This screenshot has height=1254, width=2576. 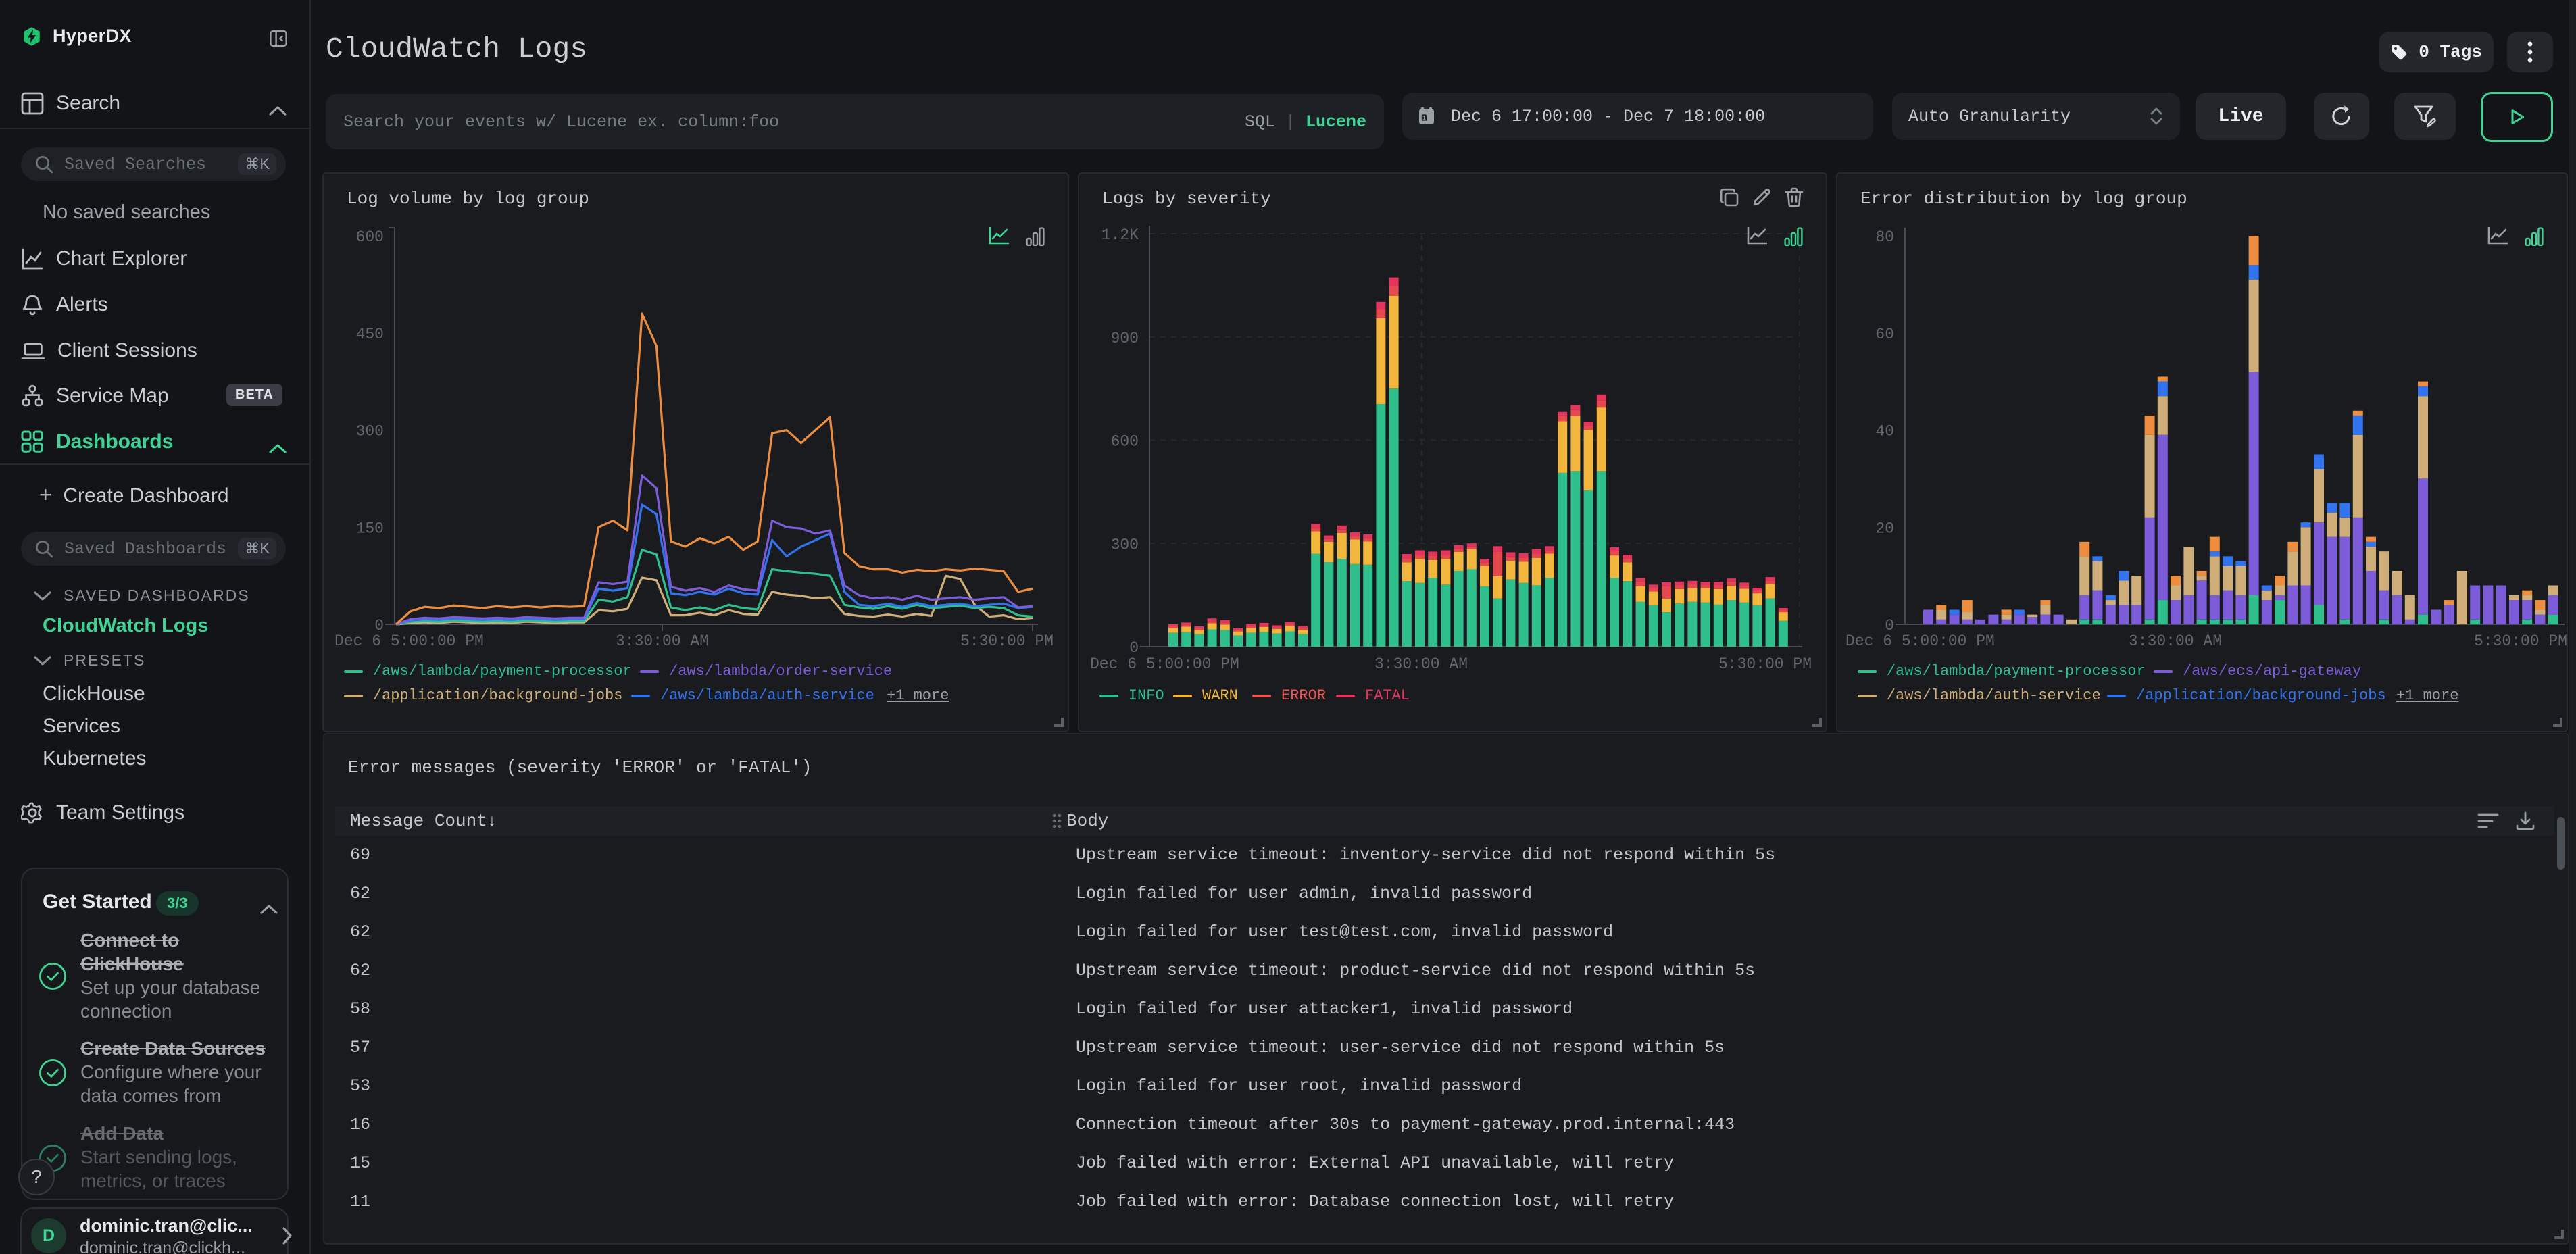 I want to click on svg-text: 40, so click(x=1885, y=432).